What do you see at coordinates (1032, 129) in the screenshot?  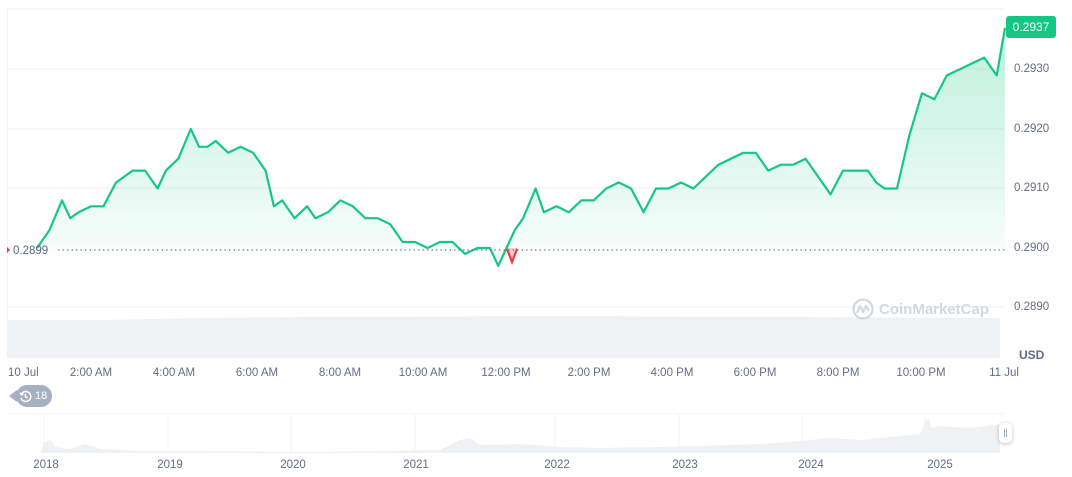 I see `y-tick: 0.2920` at bounding box center [1032, 129].